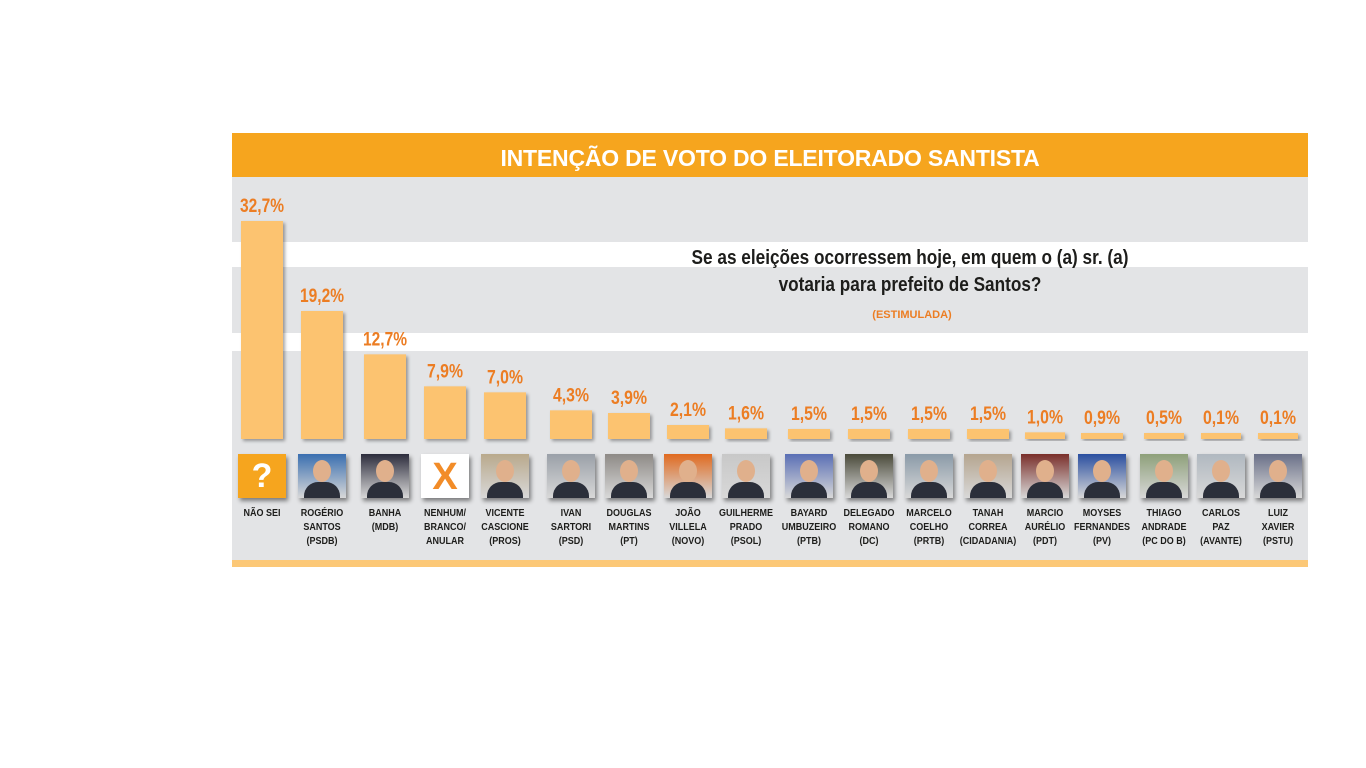 The height and width of the screenshot is (768, 1366). Describe the element at coordinates (770, 563) in the screenshot. I see `bottom-accent-line` at that location.